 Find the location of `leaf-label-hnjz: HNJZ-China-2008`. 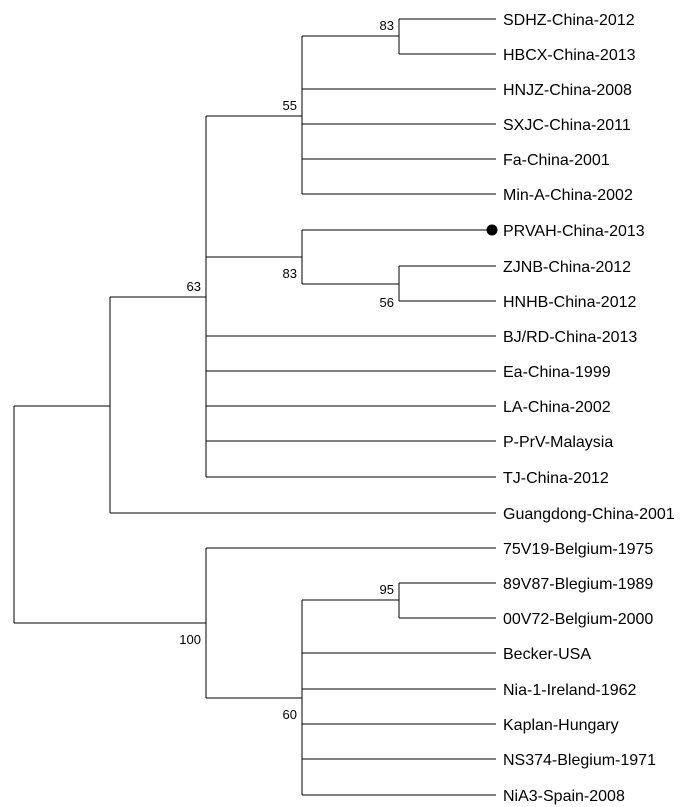

leaf-label-hnjz: HNJZ-China-2008 is located at coordinates (567, 90).